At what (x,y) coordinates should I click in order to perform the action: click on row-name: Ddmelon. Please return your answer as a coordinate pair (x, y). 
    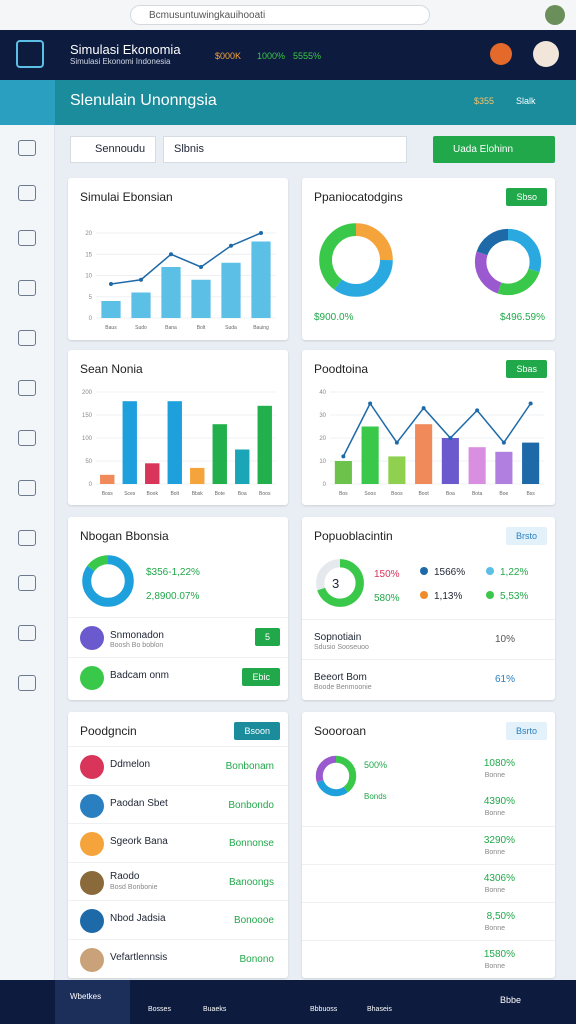
    Looking at the image, I should click on (130, 764).